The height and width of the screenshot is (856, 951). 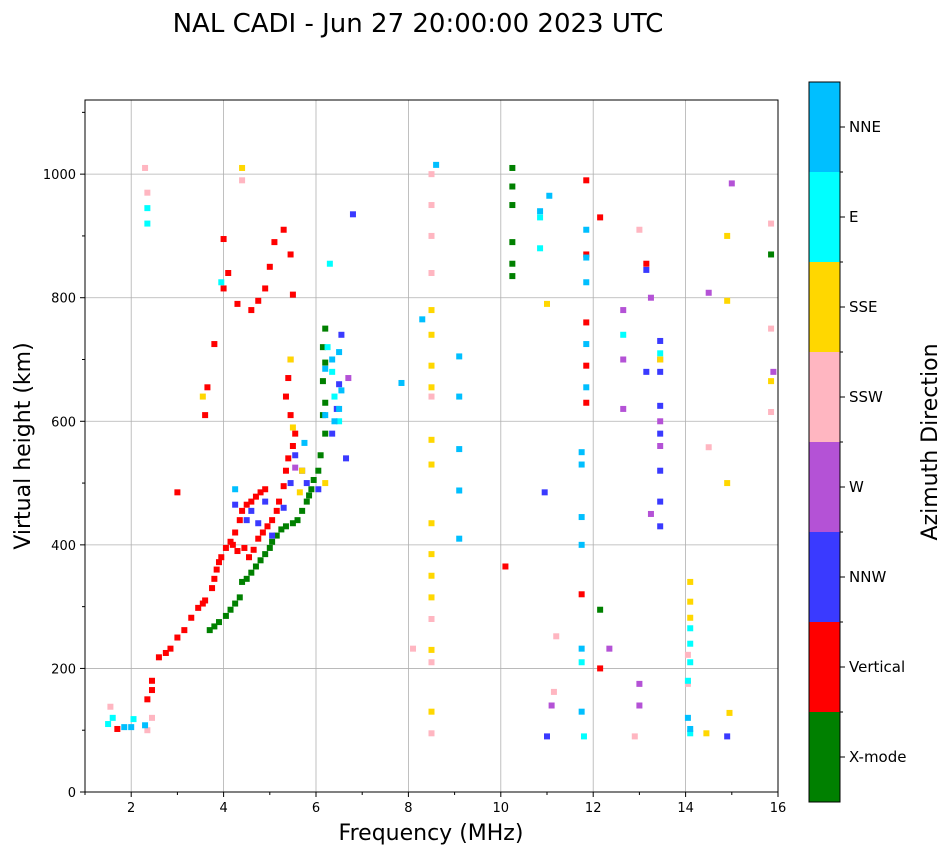 I want to click on colorbar-tick-label: SSE, so click(x=863, y=307).